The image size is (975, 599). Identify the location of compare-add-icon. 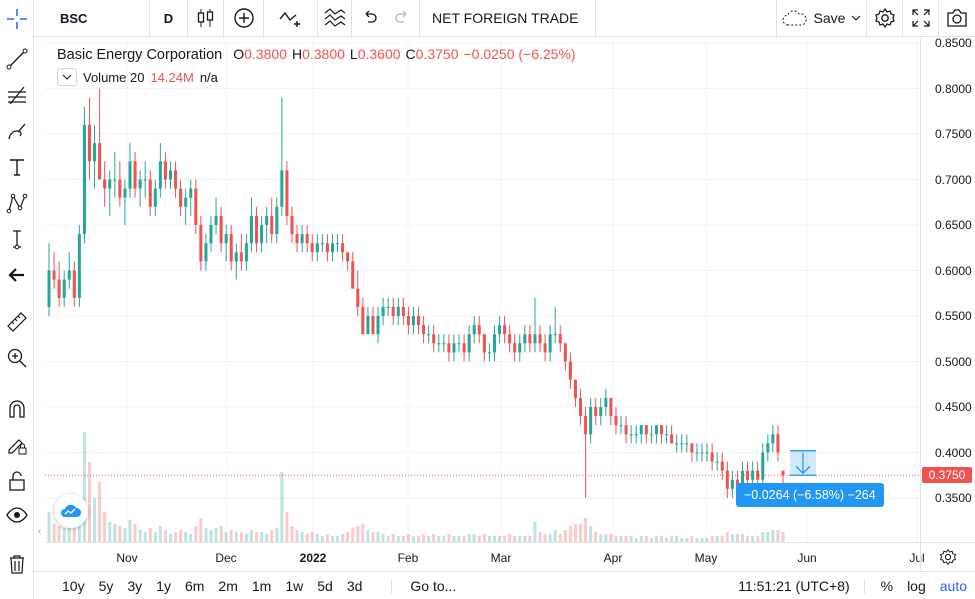
(243, 18).